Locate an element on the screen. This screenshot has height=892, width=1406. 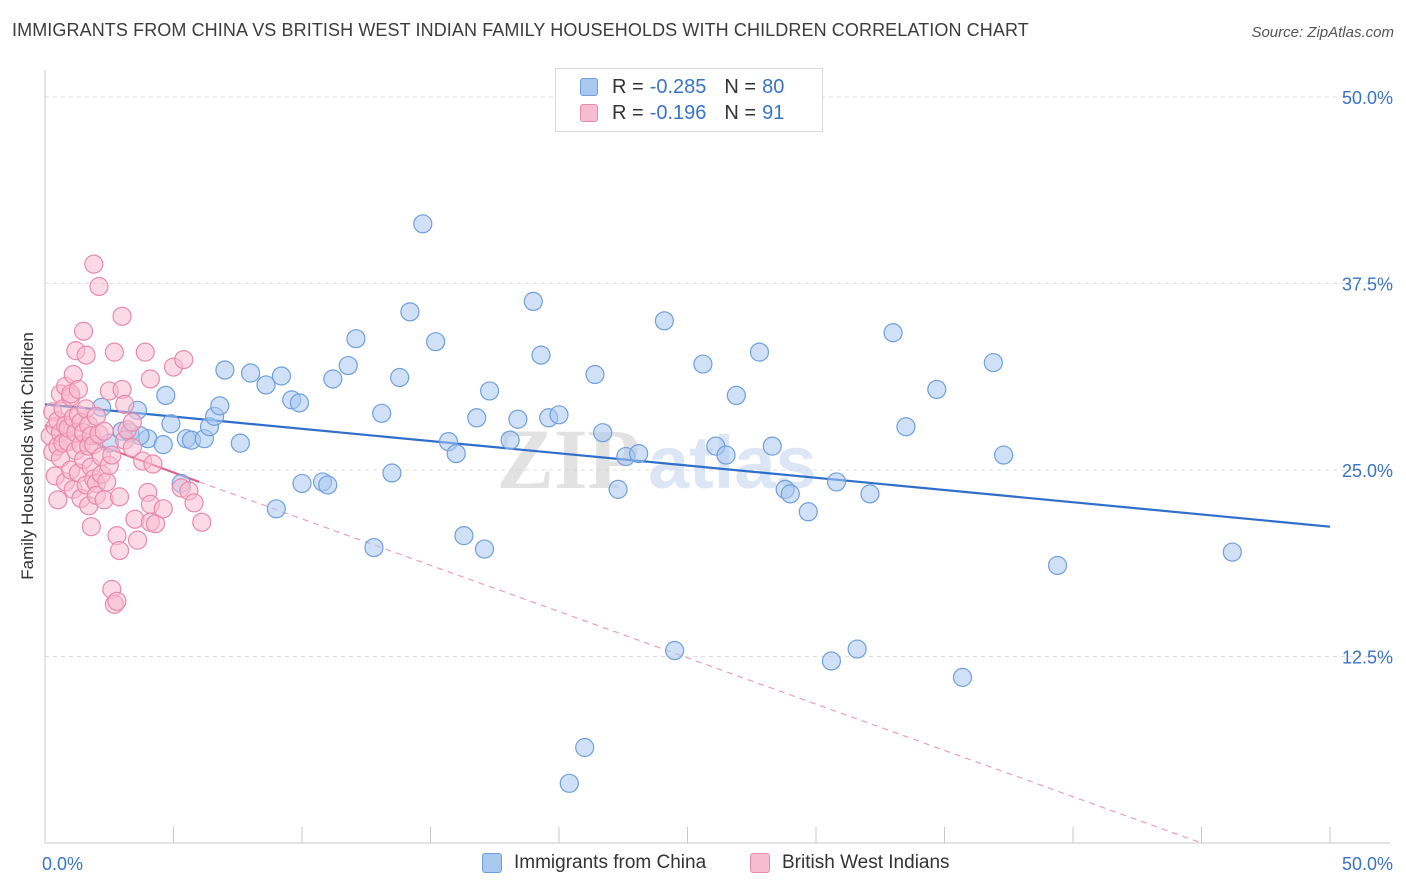
bwi-n-value: 91 is located at coordinates (773, 112).